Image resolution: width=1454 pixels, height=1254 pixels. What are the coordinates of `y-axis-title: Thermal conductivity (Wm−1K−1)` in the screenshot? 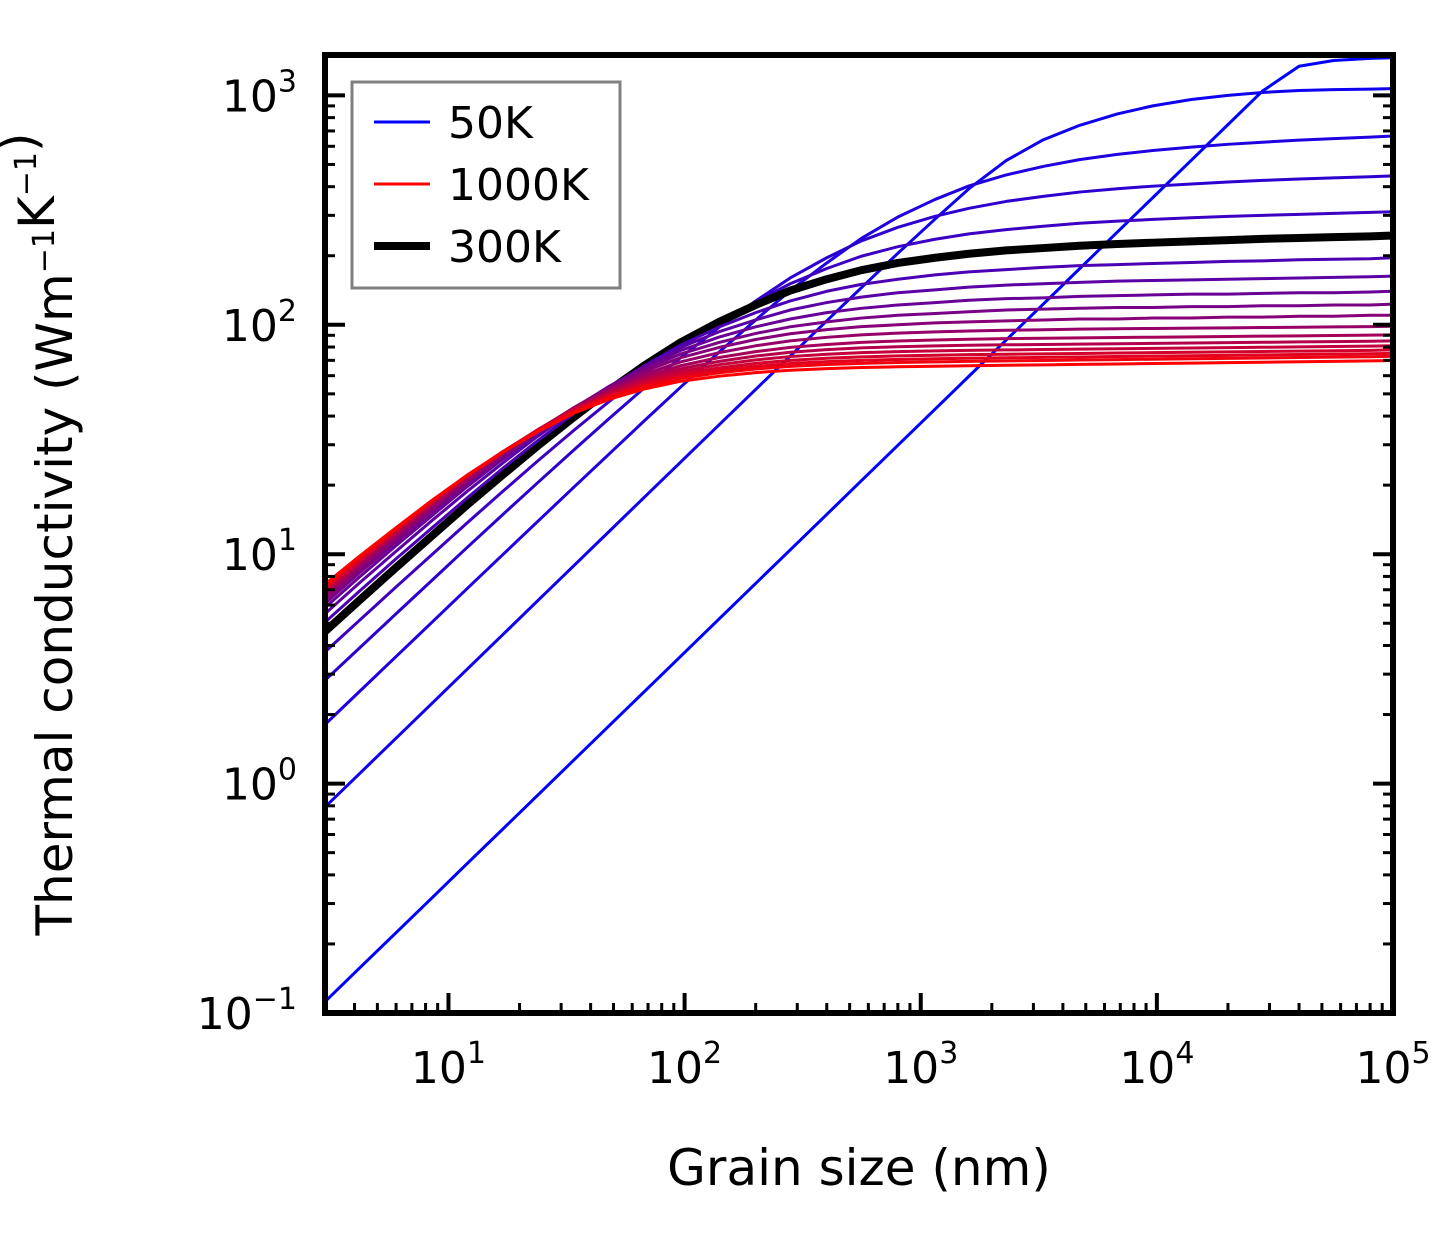 It's located at (42, 535).